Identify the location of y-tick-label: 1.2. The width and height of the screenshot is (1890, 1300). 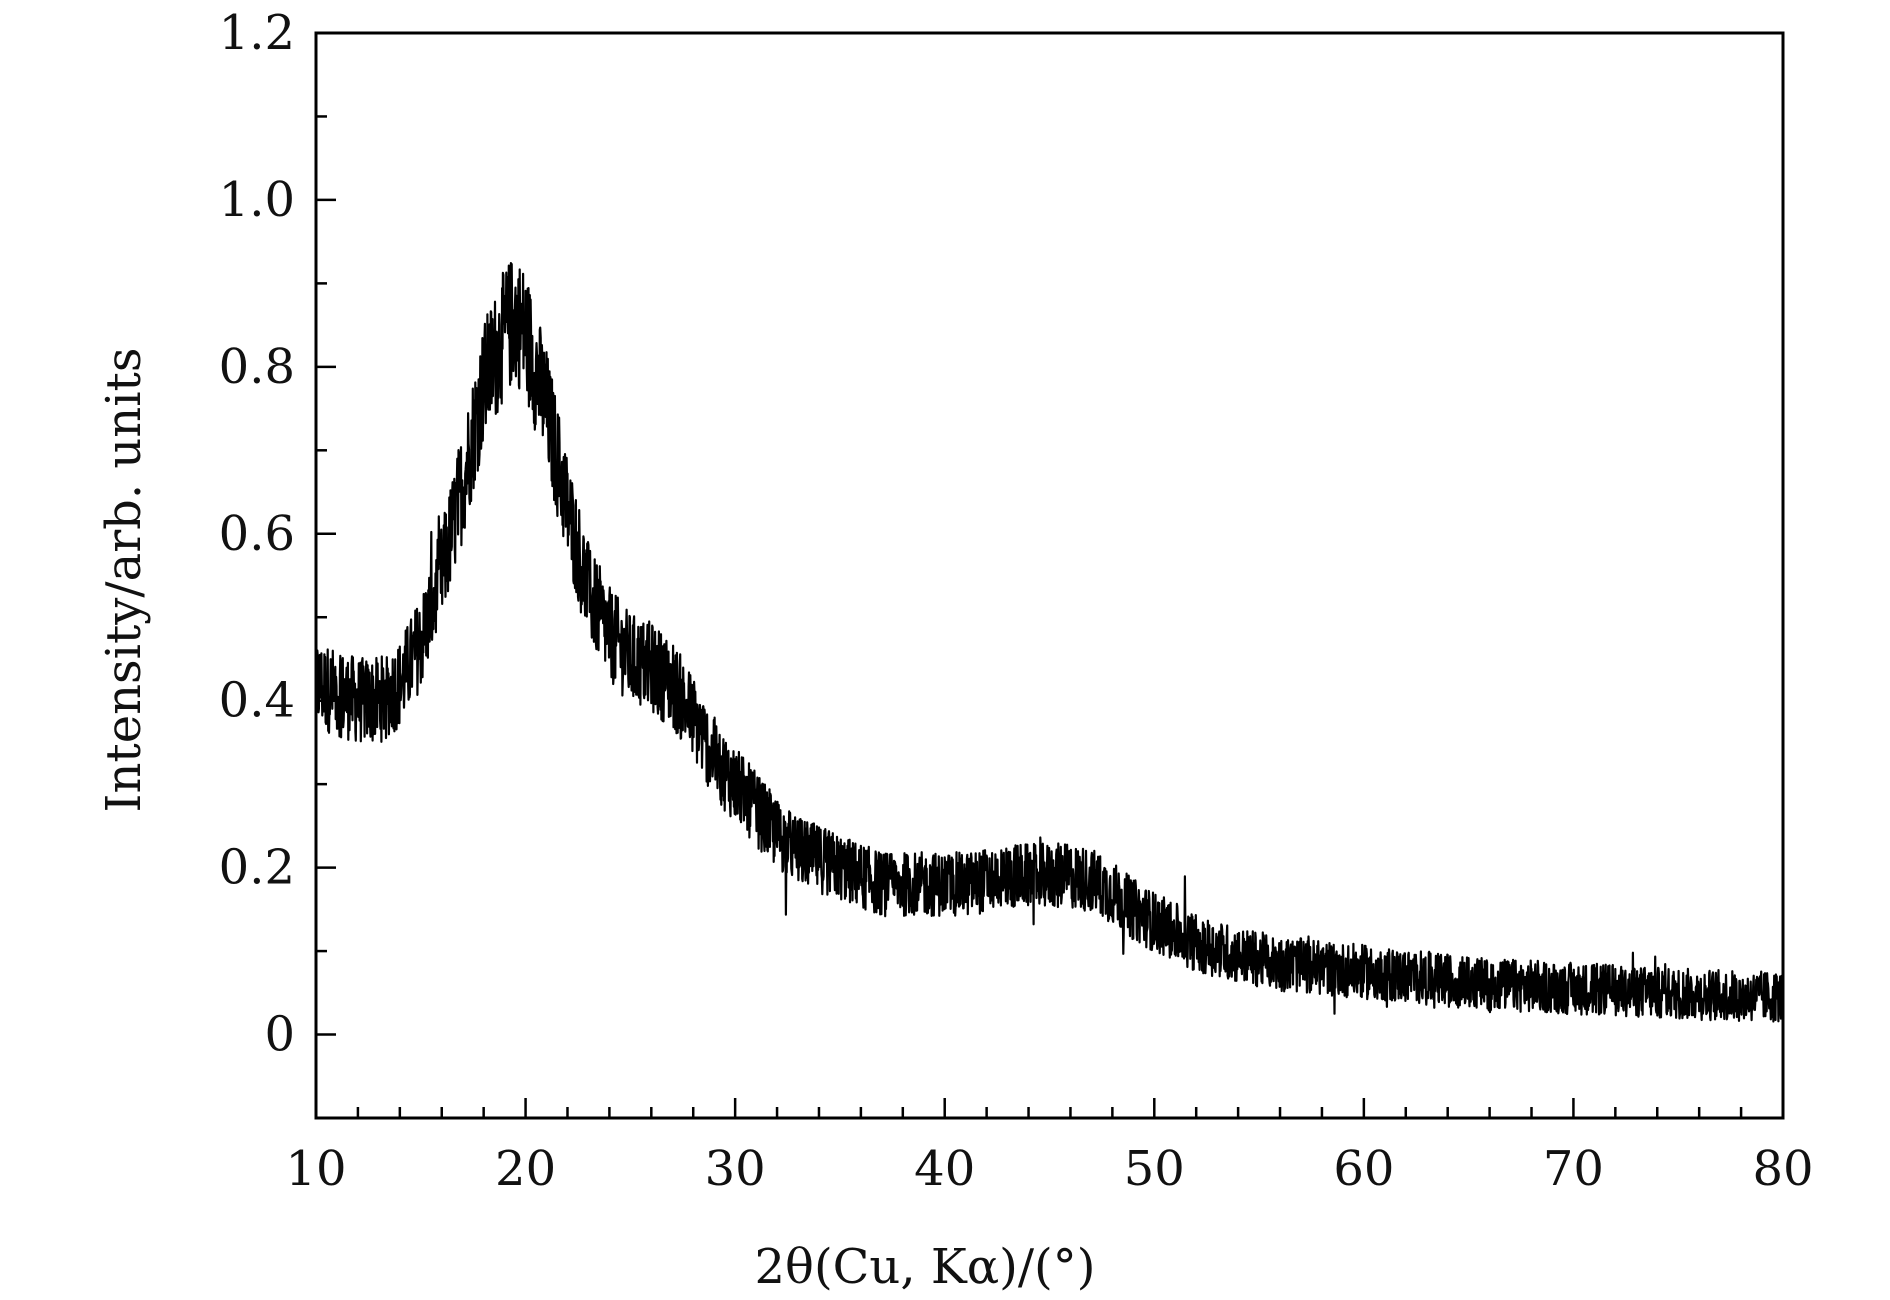
(257, 33).